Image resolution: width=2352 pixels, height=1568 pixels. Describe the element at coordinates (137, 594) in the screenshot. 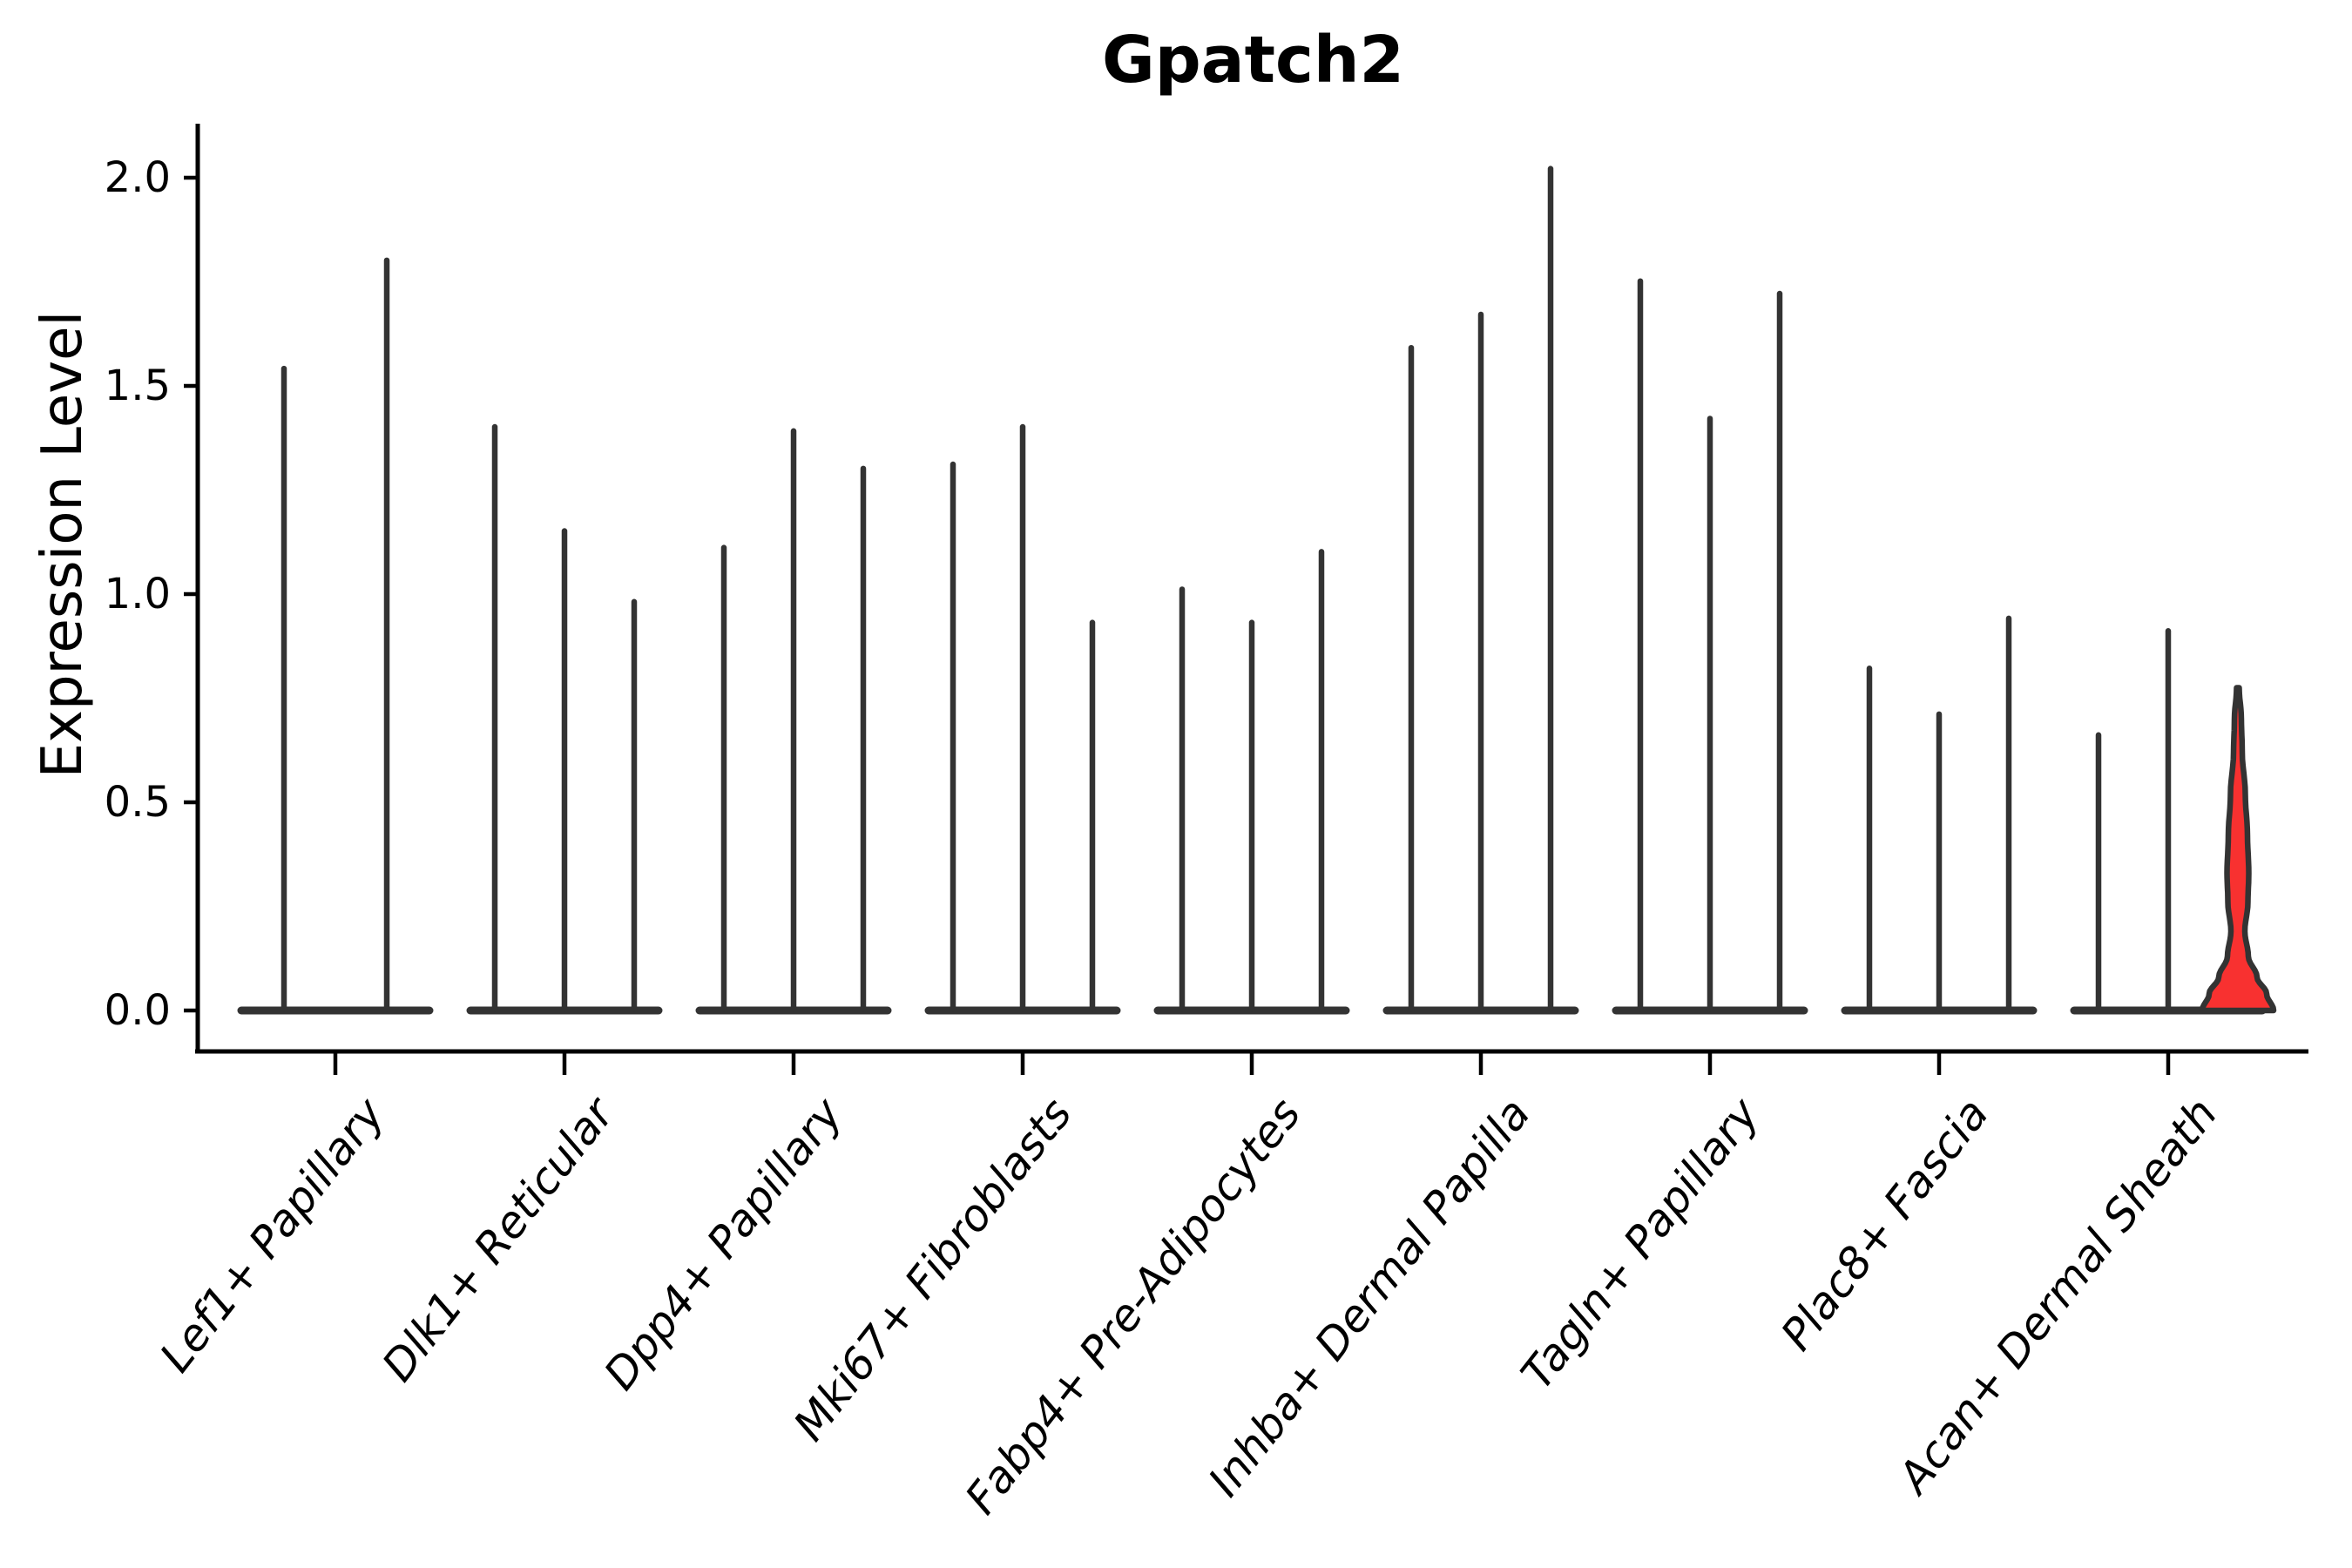

I see `y-tick-label: 1.0` at that location.